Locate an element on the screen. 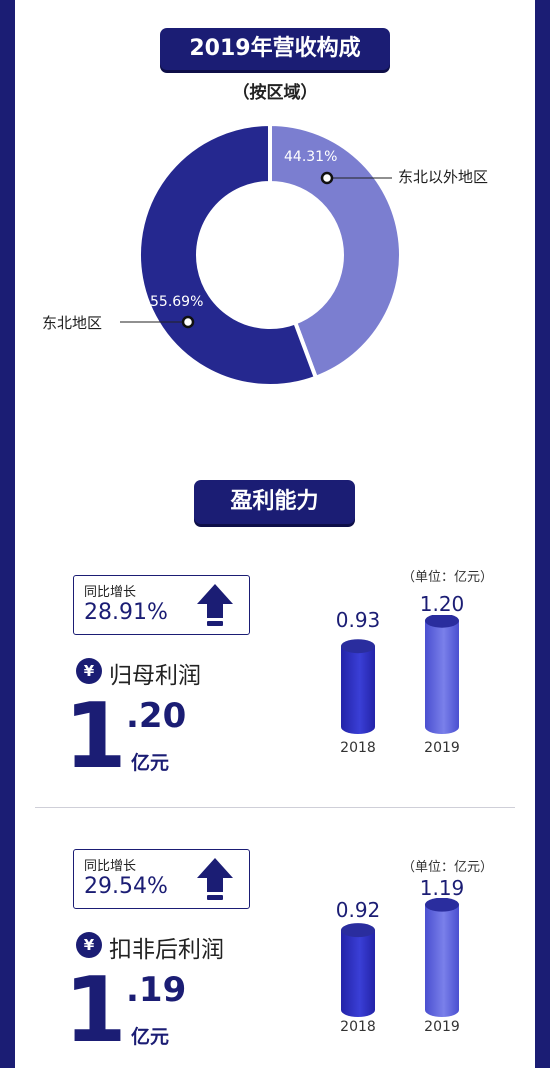 This screenshot has width=550, height=1068. callout-marker-northeast is located at coordinates (188, 322).